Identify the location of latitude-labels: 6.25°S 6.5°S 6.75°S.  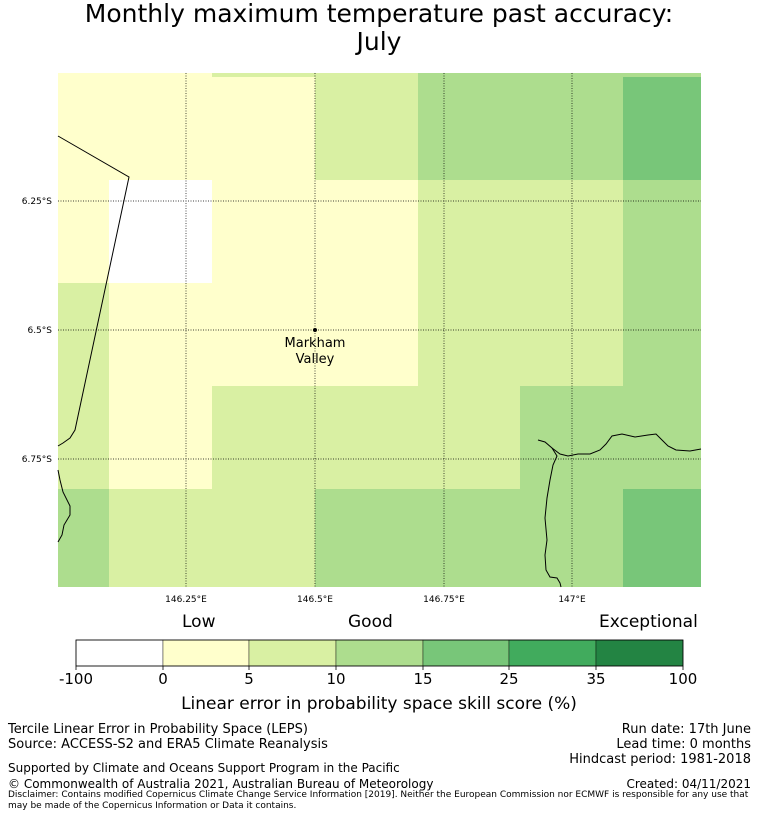
(37, 331).